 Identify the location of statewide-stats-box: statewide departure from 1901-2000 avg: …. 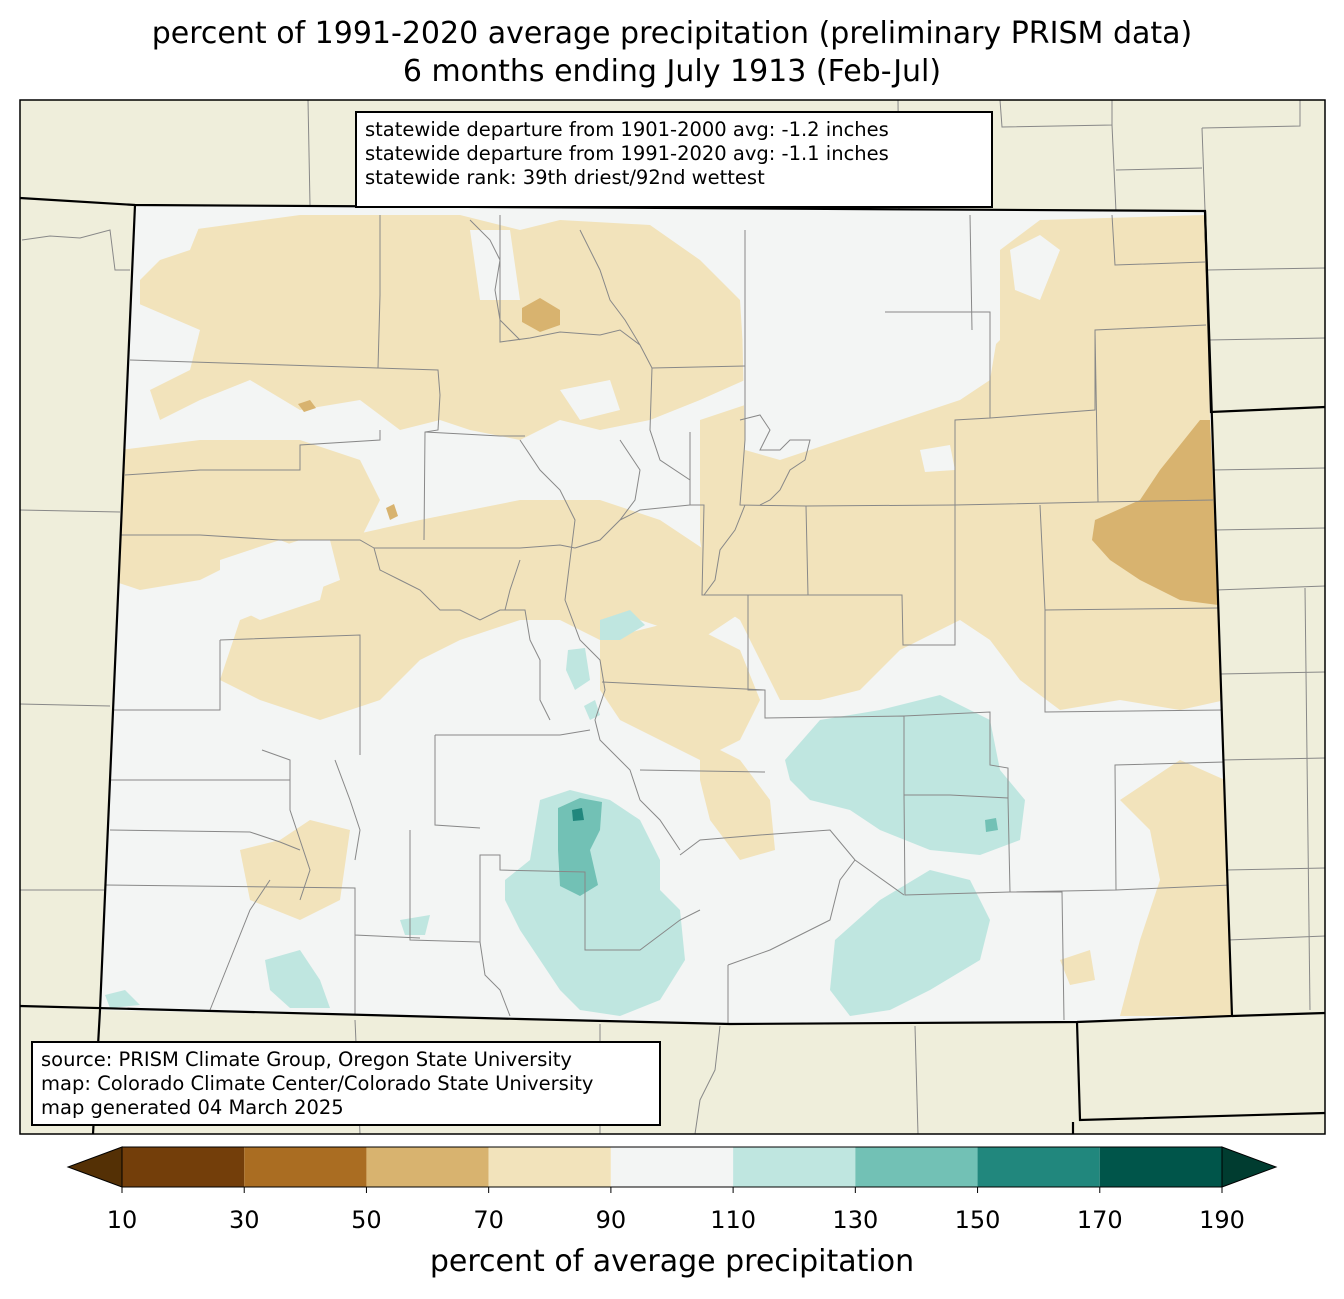
(674, 159).